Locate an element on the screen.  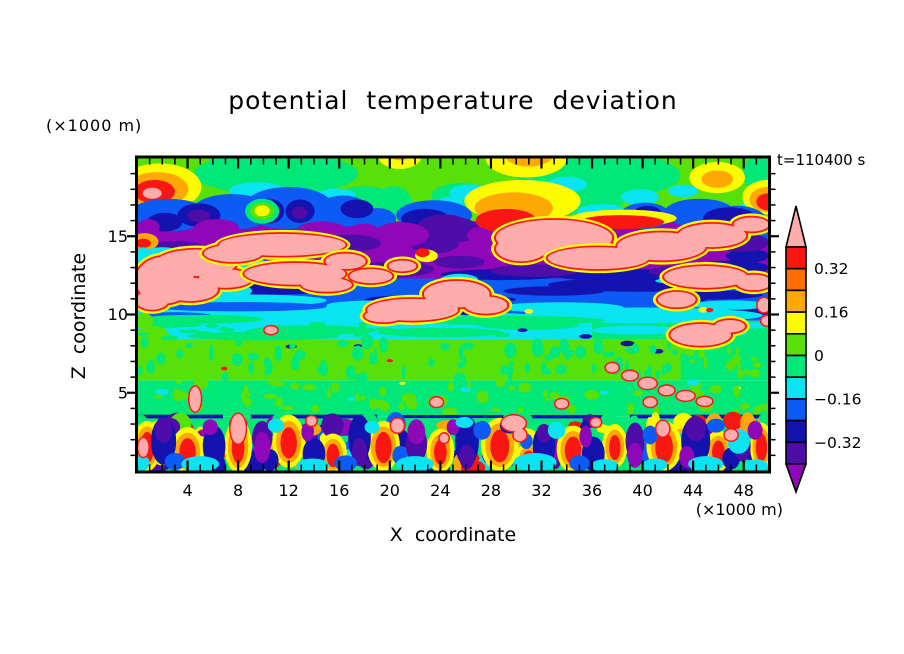
colorbar-label: 0.16 is located at coordinates (831, 313).